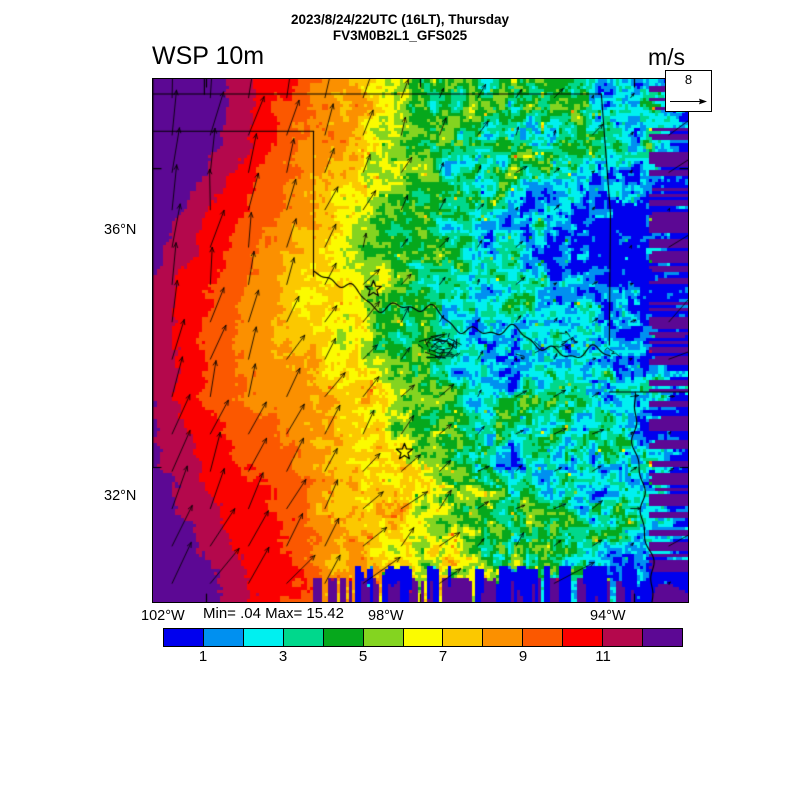  What do you see at coordinates (667, 57) in the screenshot?
I see `units-label: m/s` at bounding box center [667, 57].